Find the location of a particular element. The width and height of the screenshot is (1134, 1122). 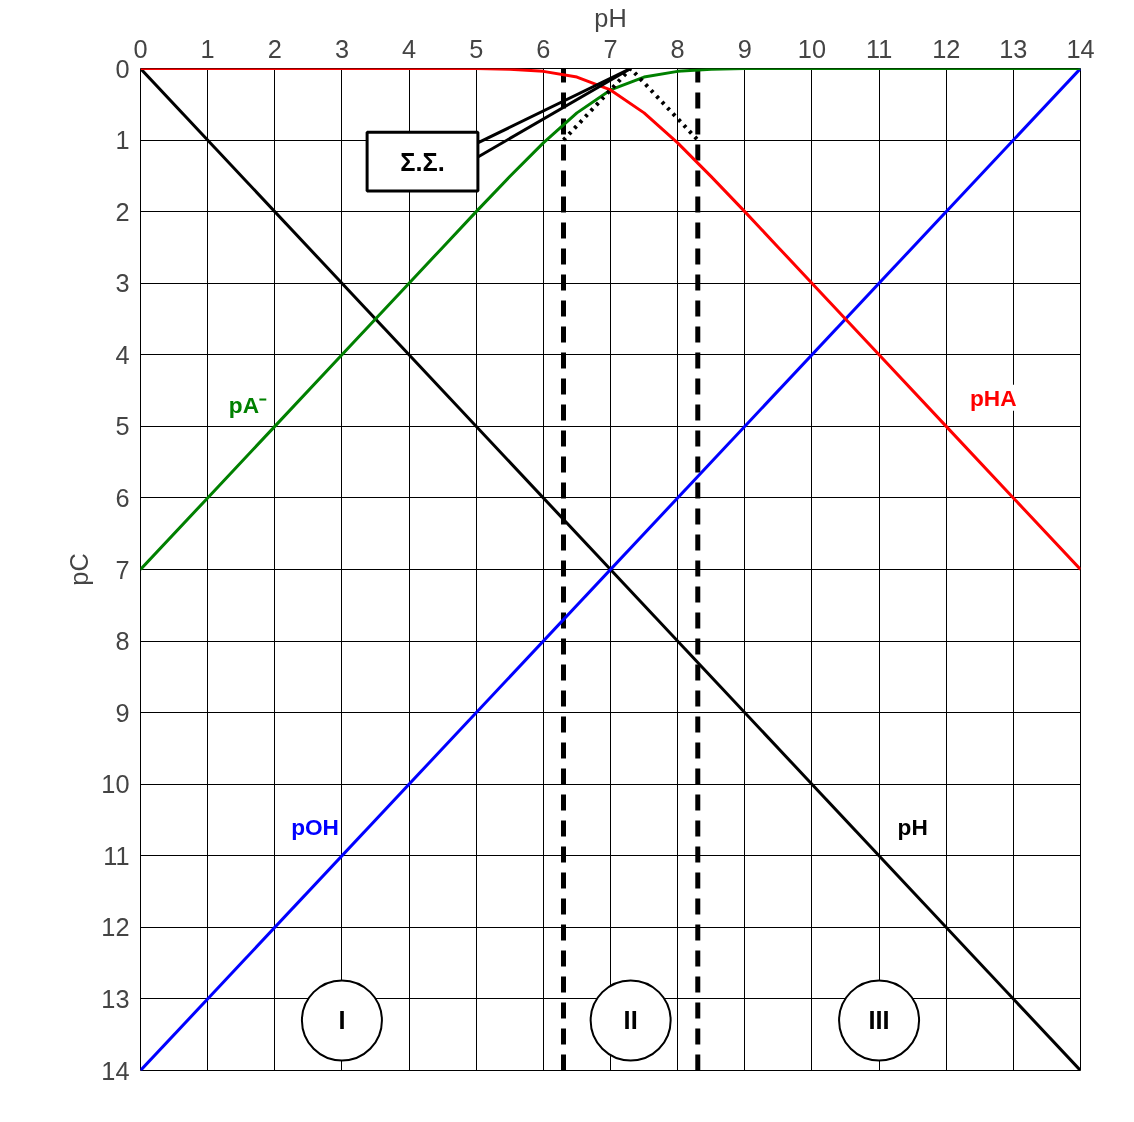

y-tick-label: 7 is located at coordinates (122, 569).